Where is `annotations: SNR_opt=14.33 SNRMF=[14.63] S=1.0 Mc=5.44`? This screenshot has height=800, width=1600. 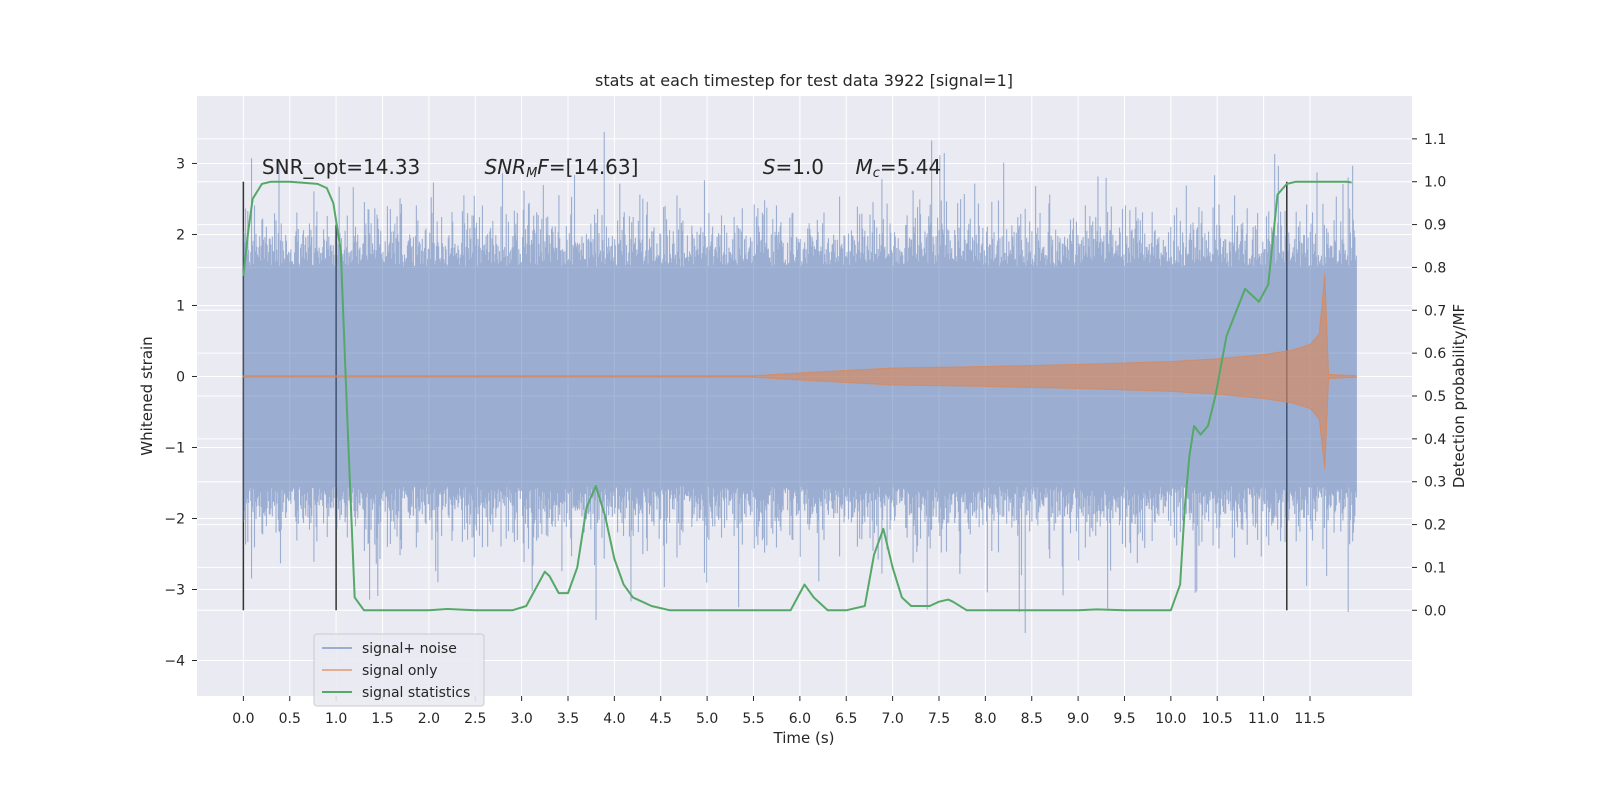 annotations: SNR_opt=14.33 SNRMF=[14.63] S=1.0 Mc=5.44 is located at coordinates (601, 168).